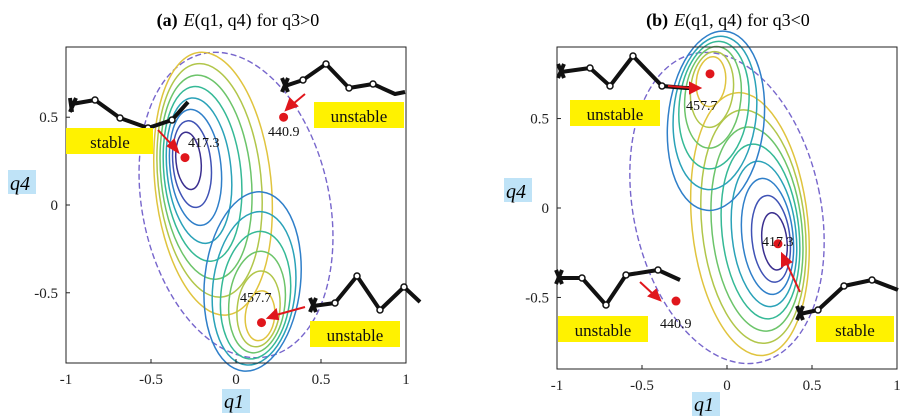  I want to click on y-tick-label: 0.5, so click(48, 118).